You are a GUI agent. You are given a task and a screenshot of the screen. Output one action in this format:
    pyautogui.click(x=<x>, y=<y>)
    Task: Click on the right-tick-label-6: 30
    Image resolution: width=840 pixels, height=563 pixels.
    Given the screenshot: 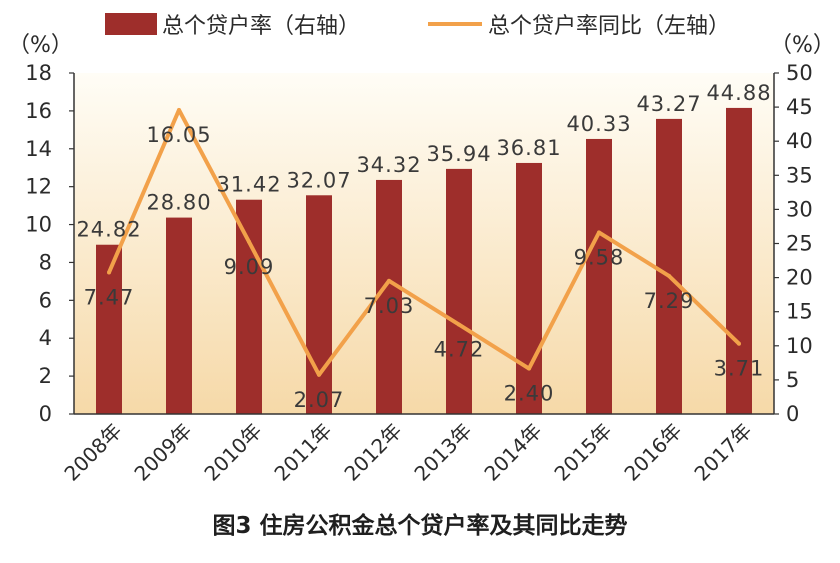 What is the action you would take?
    pyautogui.click(x=799, y=209)
    